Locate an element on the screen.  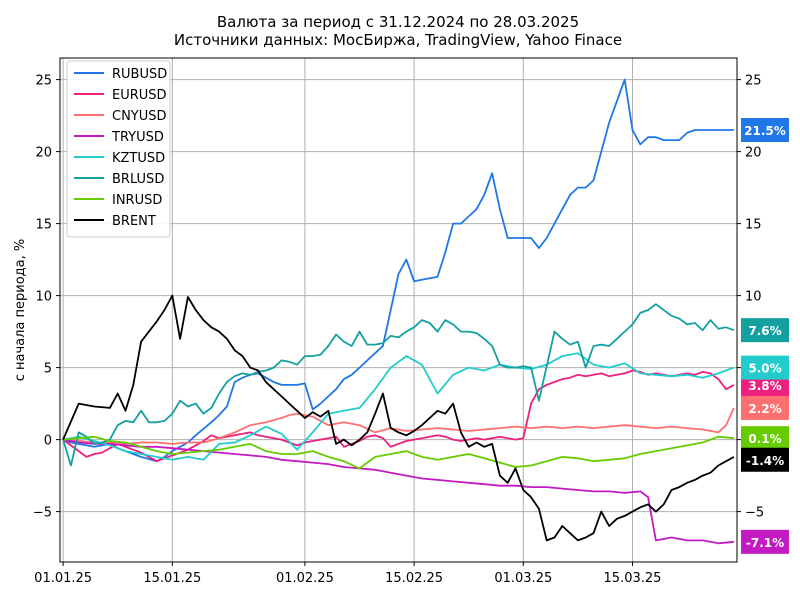
legend-label-eurusd: EURUSD is located at coordinates (139, 95).